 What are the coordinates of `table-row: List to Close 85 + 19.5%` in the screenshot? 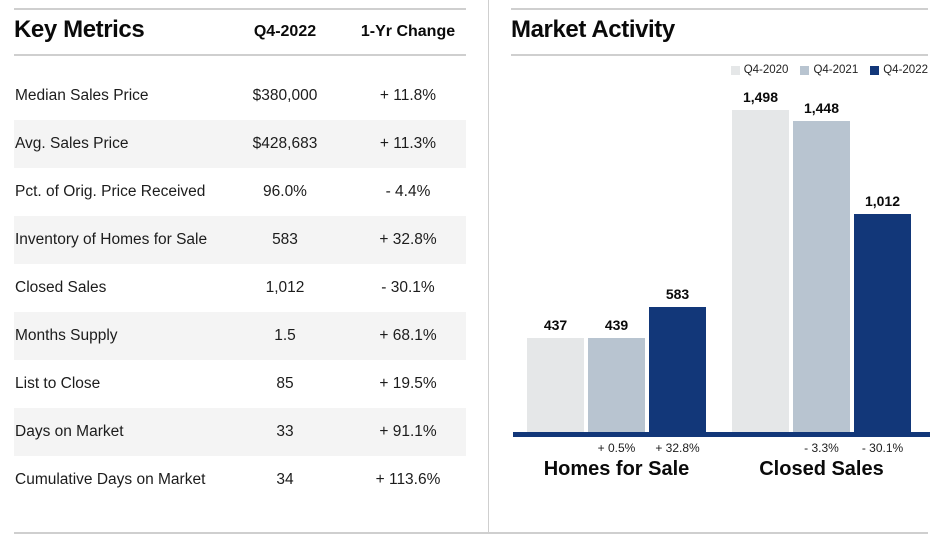 It's located at (240, 384).